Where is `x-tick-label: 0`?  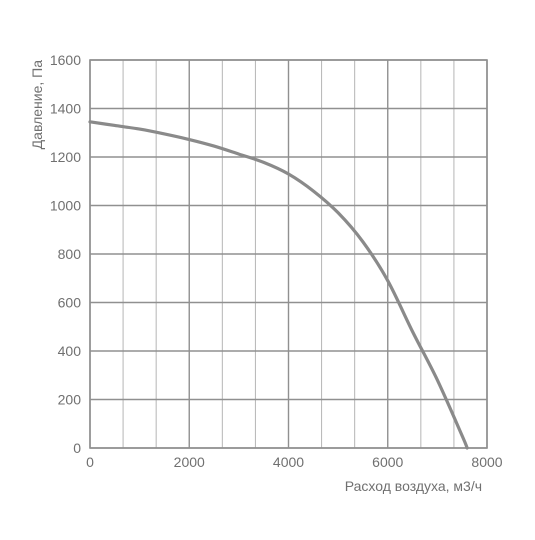 x-tick-label: 0 is located at coordinates (90, 462).